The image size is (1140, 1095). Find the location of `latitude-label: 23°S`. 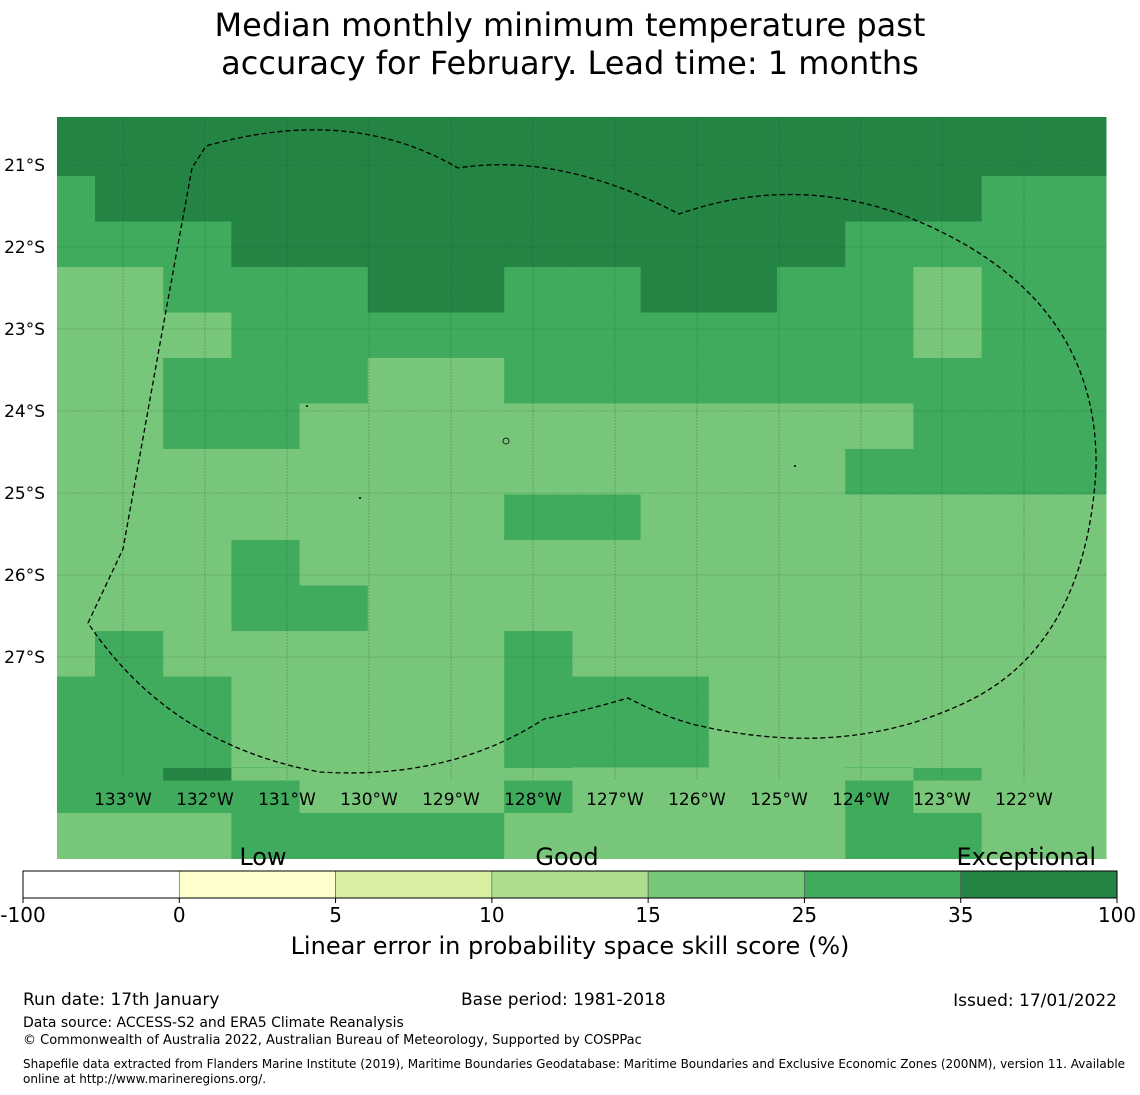

latitude-label: 23°S is located at coordinates (24, 330).